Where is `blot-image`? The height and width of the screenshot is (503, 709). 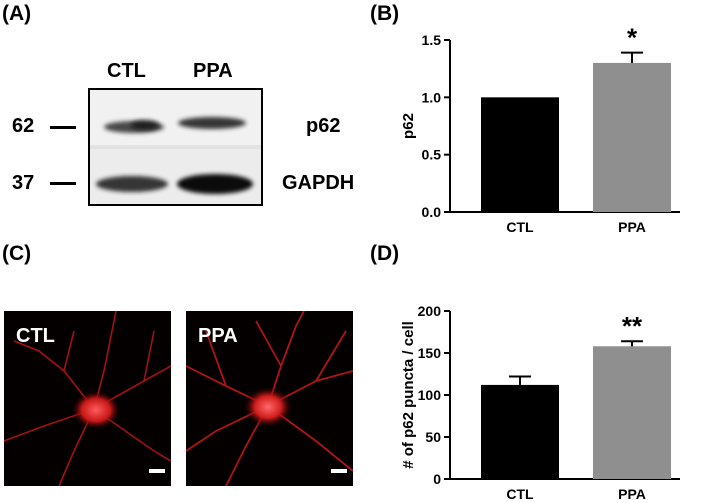
blot-image is located at coordinates (175, 147).